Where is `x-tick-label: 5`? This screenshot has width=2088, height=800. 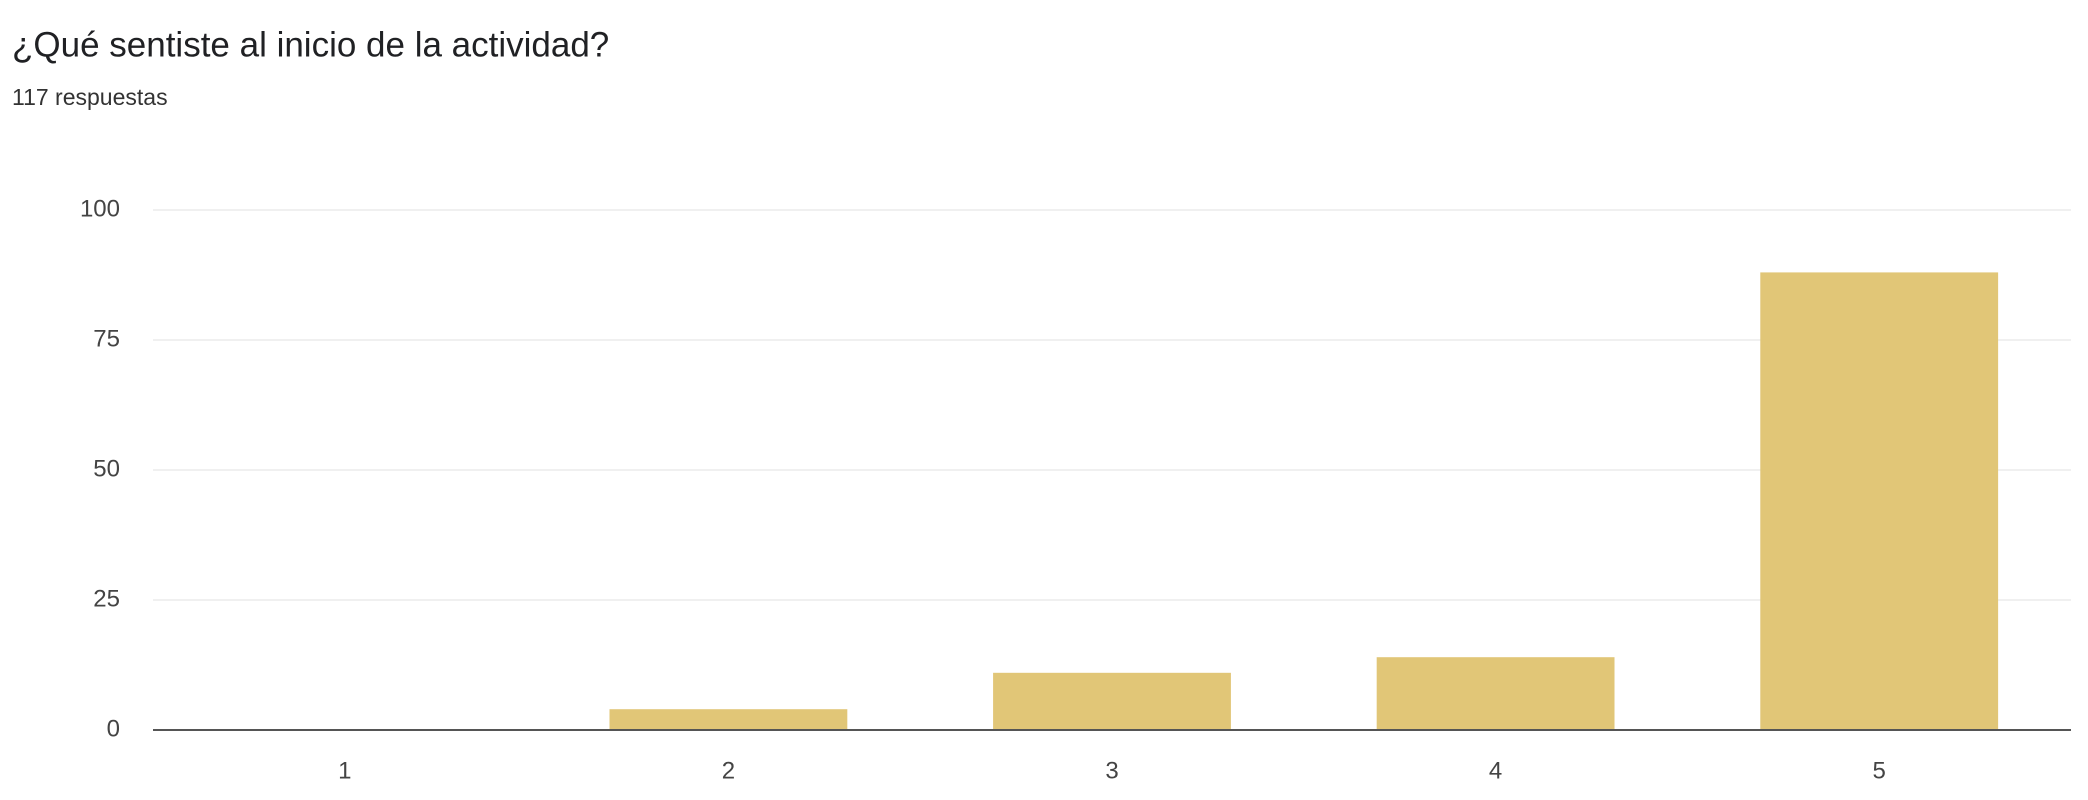 x-tick-label: 5 is located at coordinates (1879, 770).